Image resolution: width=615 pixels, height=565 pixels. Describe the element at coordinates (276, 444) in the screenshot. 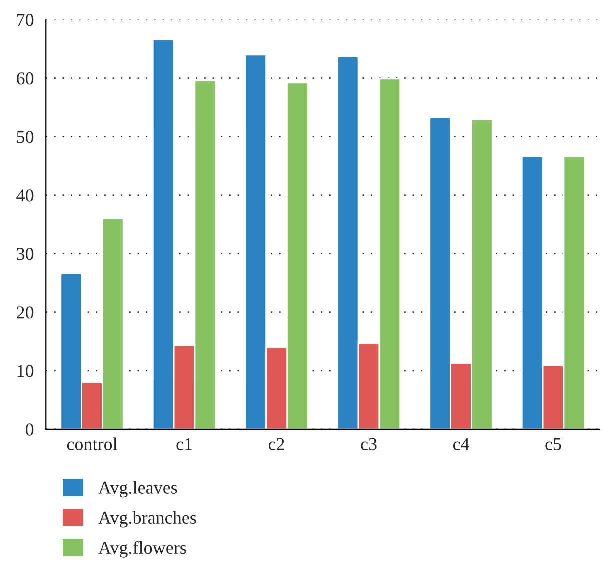

I see `x-tick-label: c2` at that location.